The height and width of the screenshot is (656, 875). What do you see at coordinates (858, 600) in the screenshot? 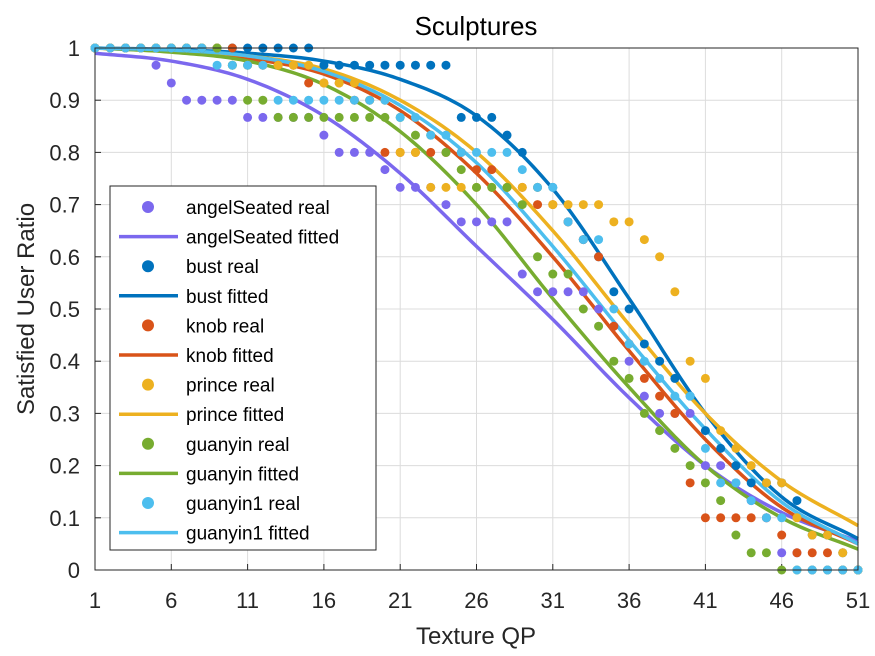
I see `x-tick-label: 51` at bounding box center [858, 600].